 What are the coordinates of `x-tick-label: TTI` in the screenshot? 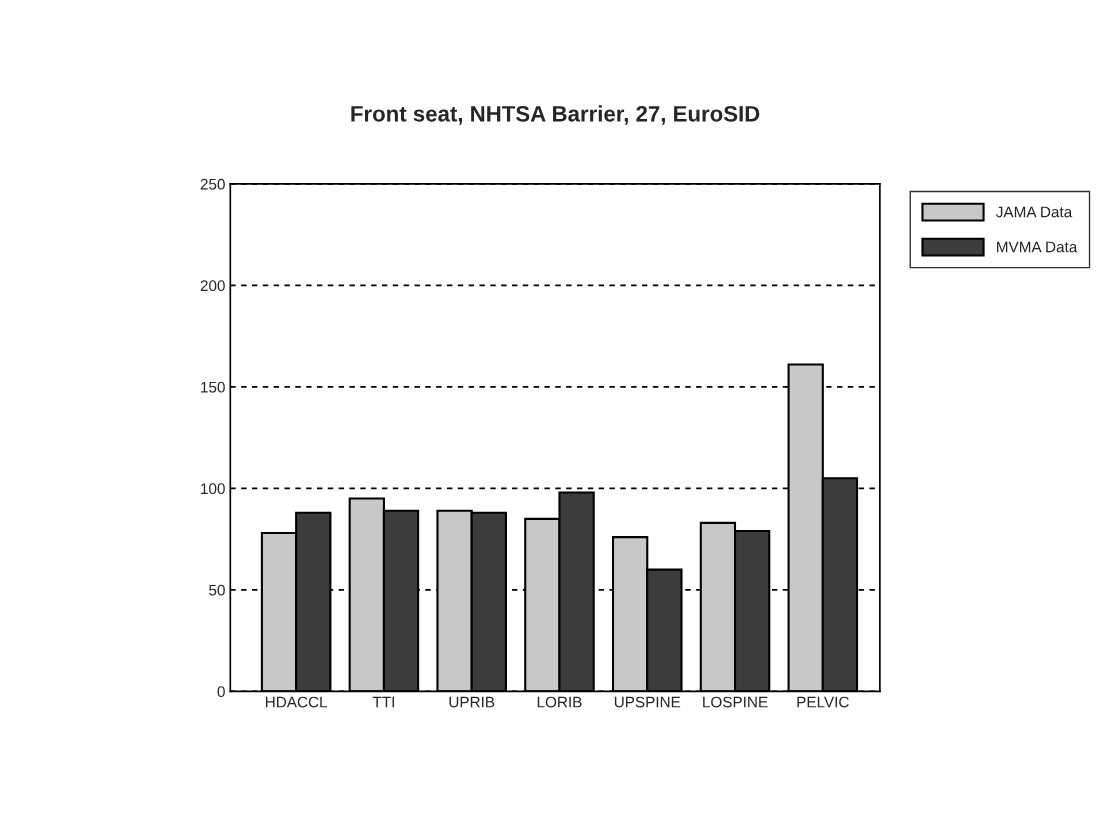 It's located at (383, 702).